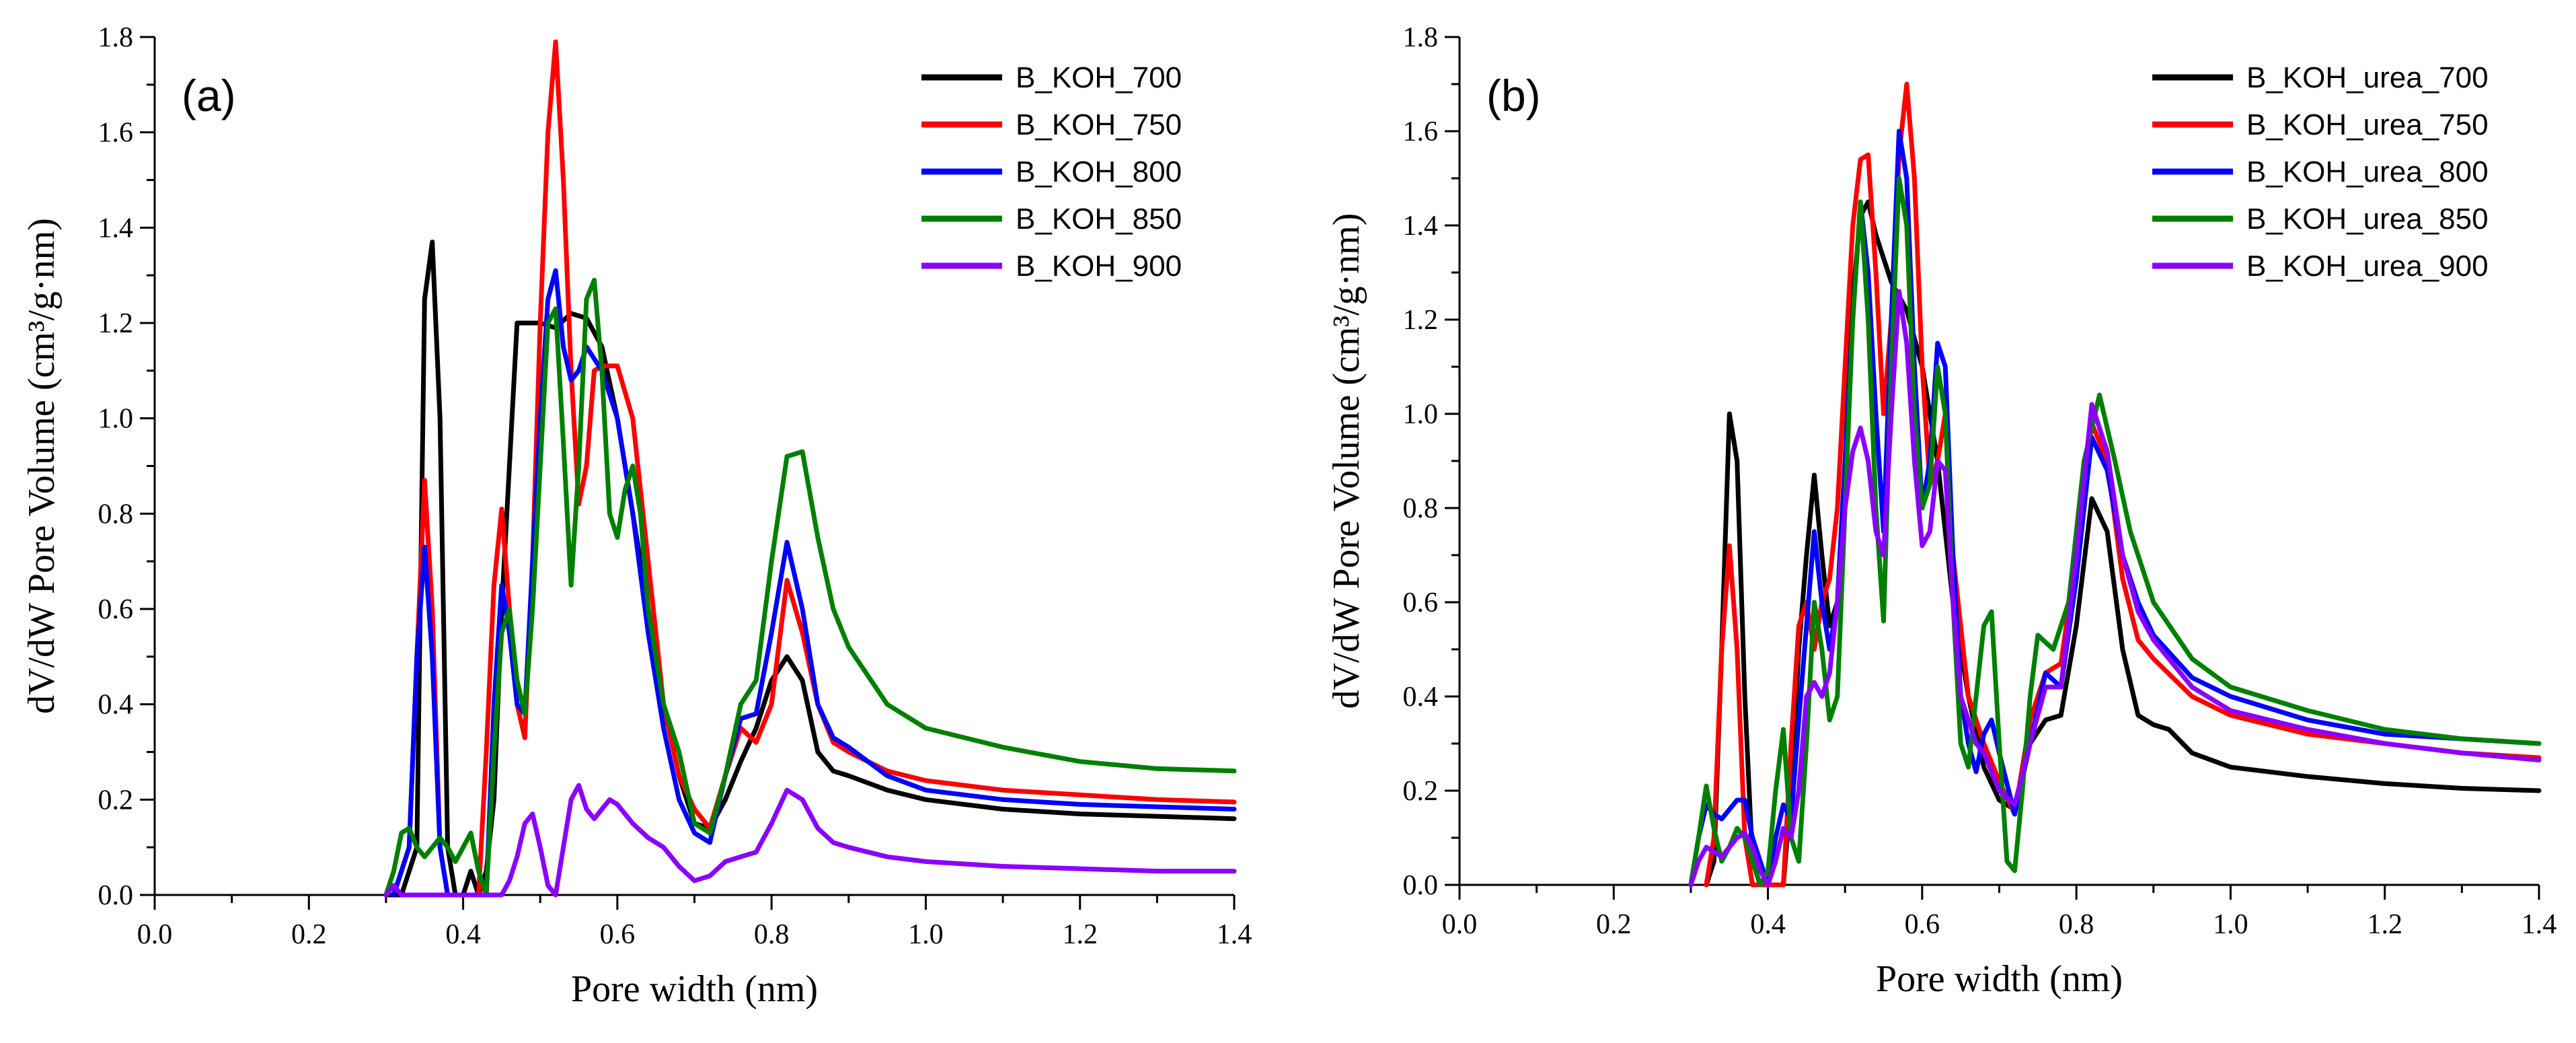 The image size is (2576, 1043). I want to click on legend-label: B_KOH_800, so click(1099, 171).